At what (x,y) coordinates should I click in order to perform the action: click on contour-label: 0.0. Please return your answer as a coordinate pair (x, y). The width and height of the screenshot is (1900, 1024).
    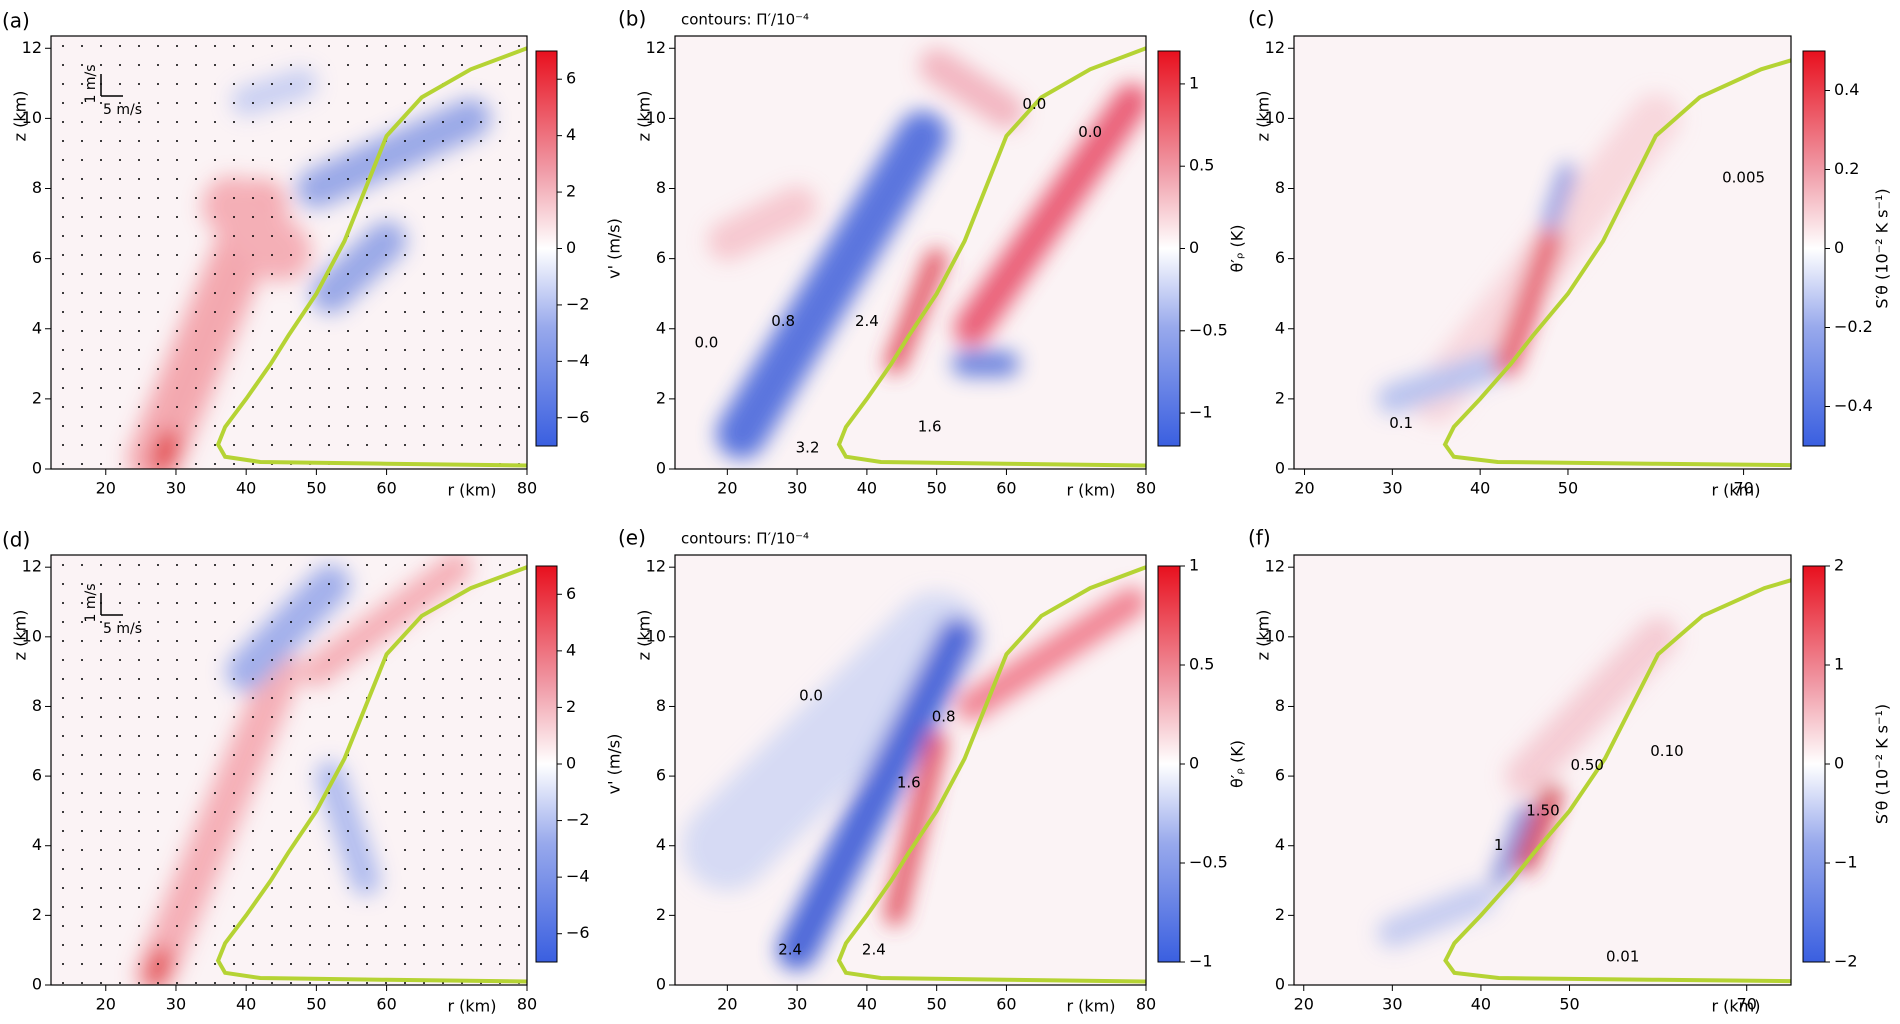
    Looking at the image, I should click on (706, 342).